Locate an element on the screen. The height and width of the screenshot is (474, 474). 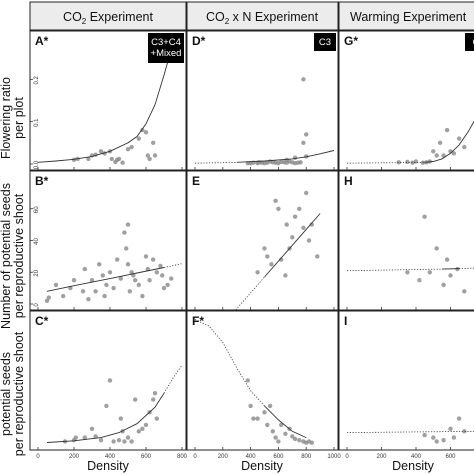
panel-6: H is located at coordinates (406, 240).